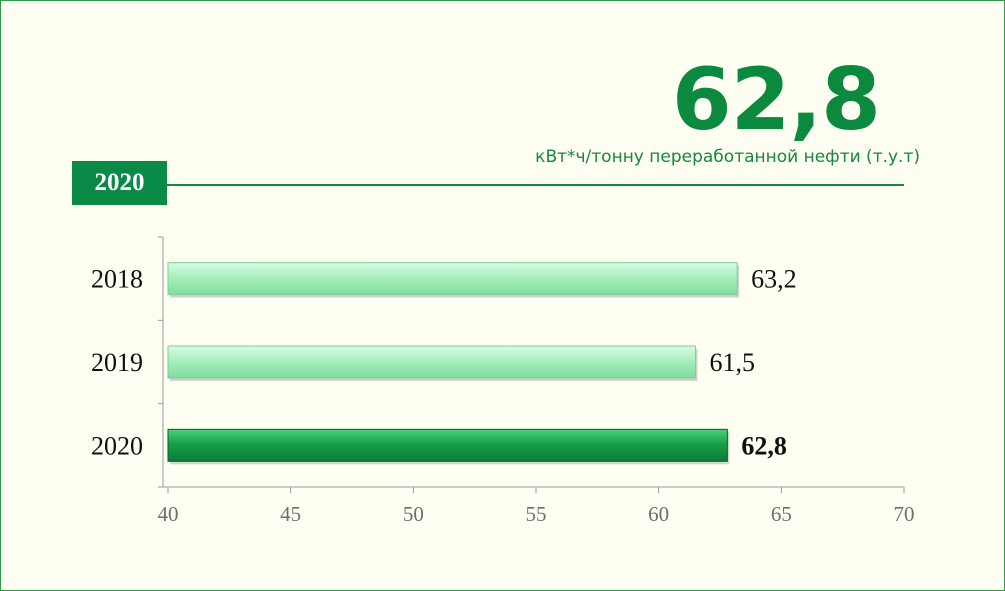 This screenshot has height=591, width=1005. I want to click on bar-2019, so click(431, 362).